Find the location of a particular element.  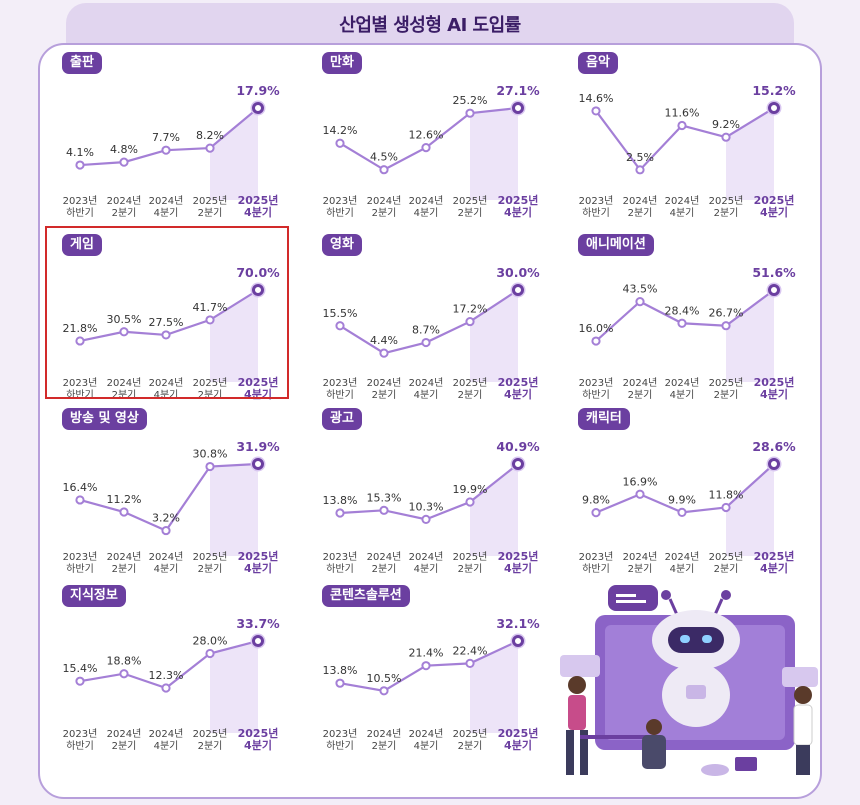

data-label: 32.1% is located at coordinates (518, 623).